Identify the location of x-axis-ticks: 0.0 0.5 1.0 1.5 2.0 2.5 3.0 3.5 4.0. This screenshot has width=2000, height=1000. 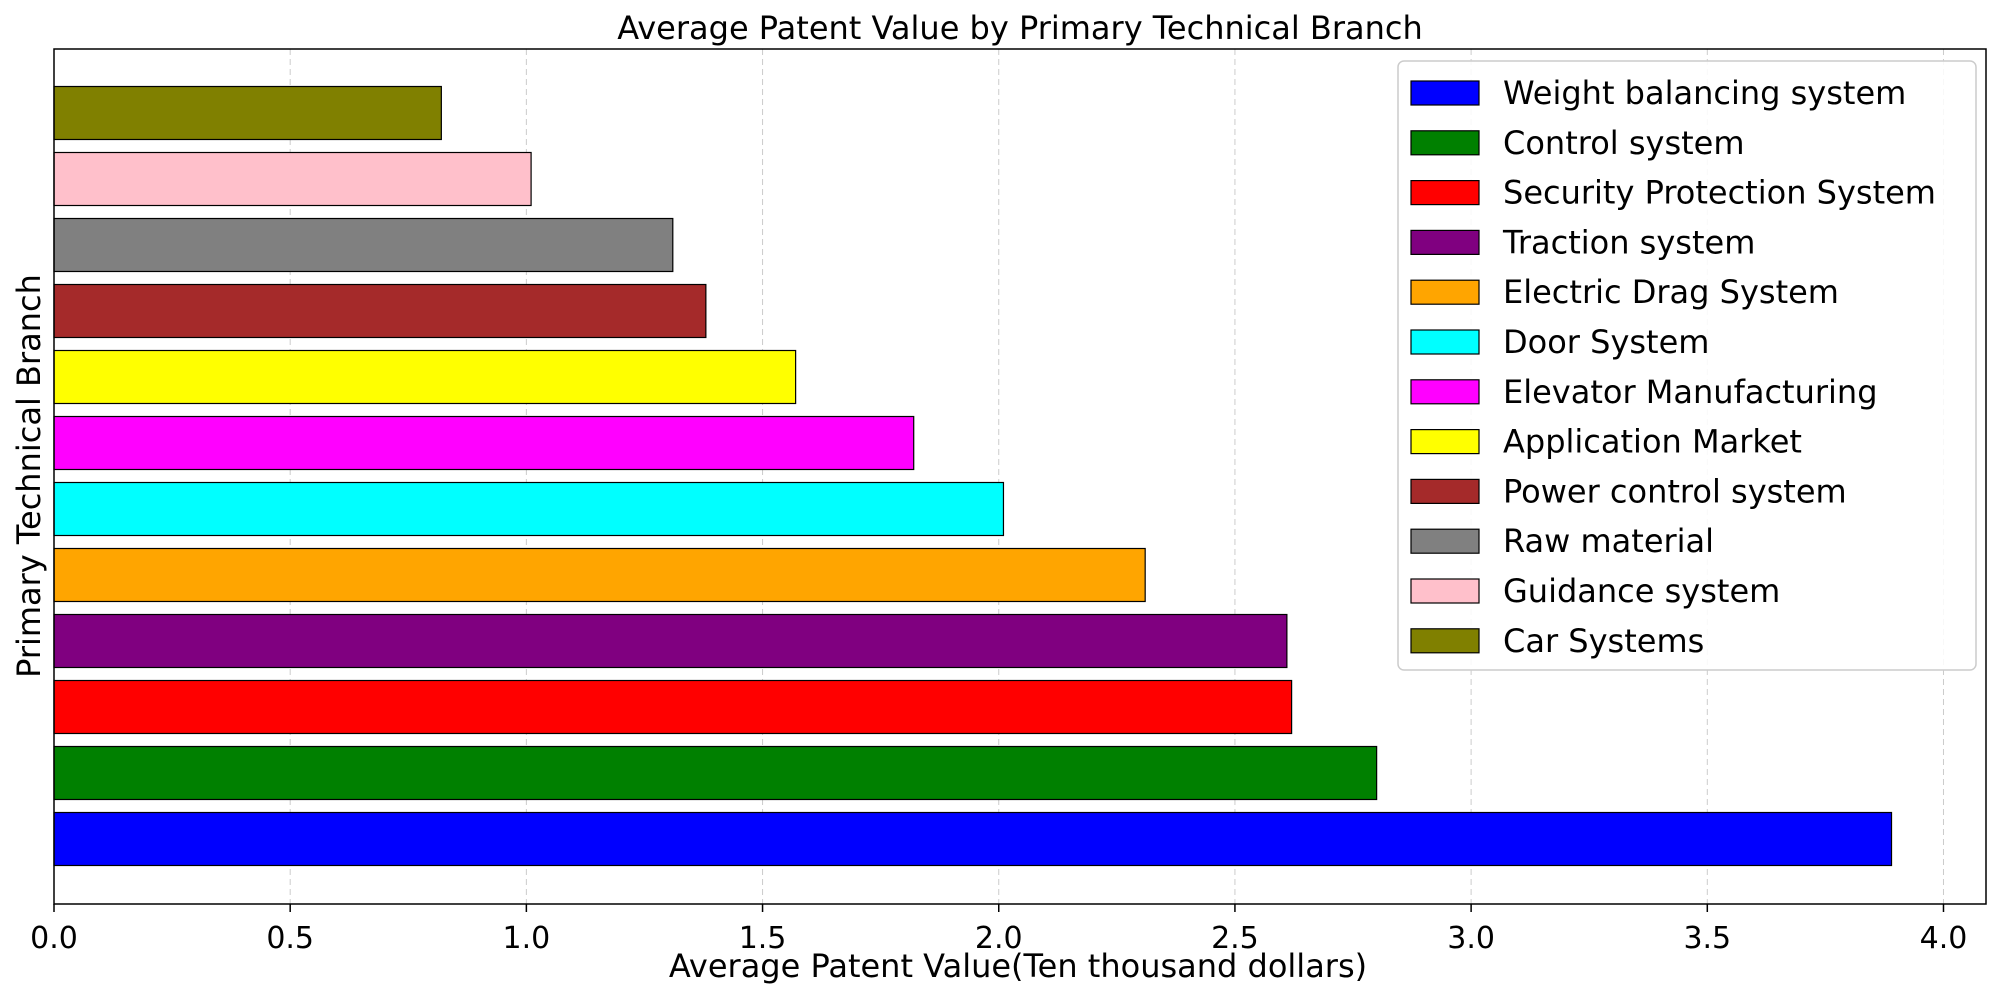
(998, 930).